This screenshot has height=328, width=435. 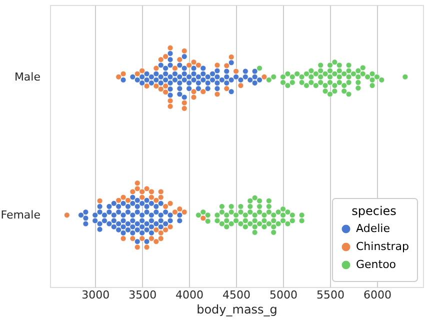 I want to click on x-tick-label: 5000, so click(x=284, y=295).